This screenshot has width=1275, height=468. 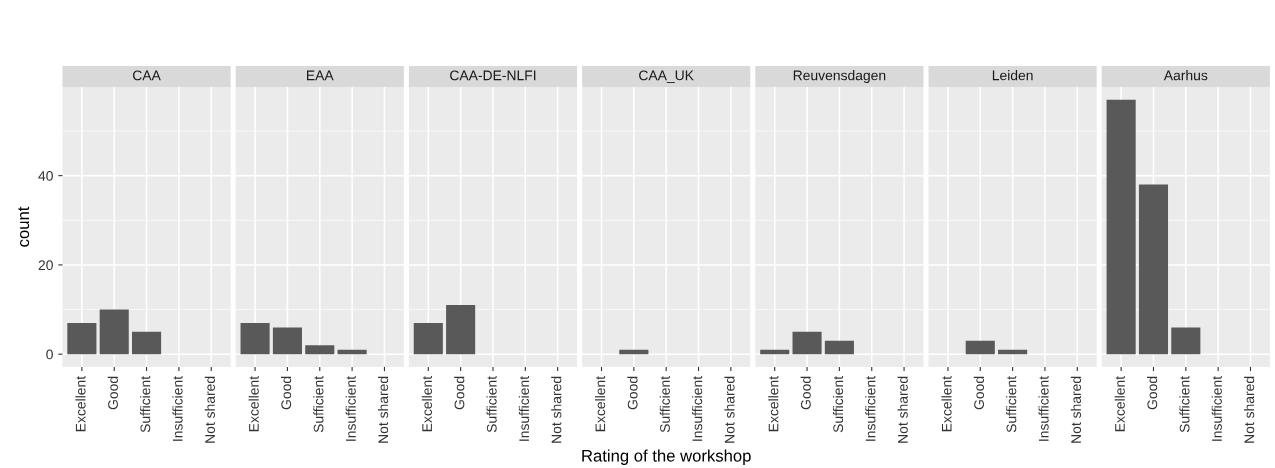 I want to click on chart-title: Aarhus, so click(x=1185, y=75).